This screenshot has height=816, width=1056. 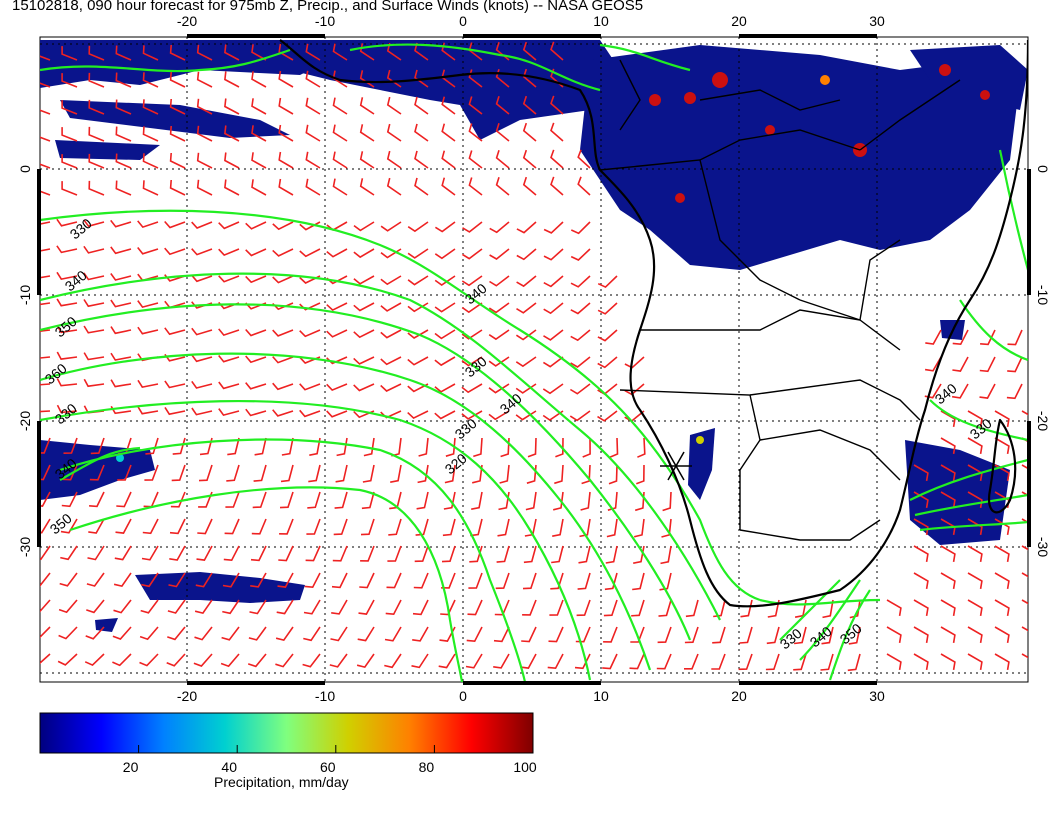 I want to click on precip-gulf, so click(x=440, y=90).